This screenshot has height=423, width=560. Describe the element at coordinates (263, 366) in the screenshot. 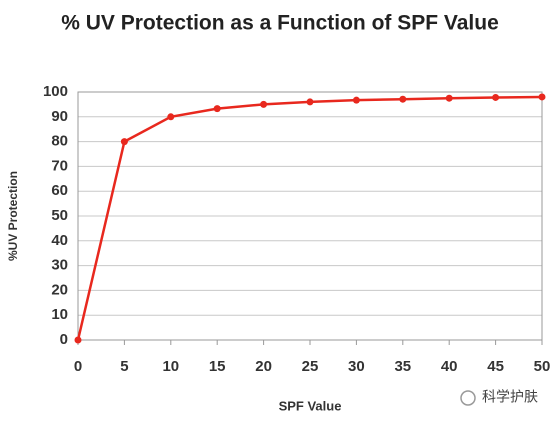

I see `x-tick-label: 20` at that location.